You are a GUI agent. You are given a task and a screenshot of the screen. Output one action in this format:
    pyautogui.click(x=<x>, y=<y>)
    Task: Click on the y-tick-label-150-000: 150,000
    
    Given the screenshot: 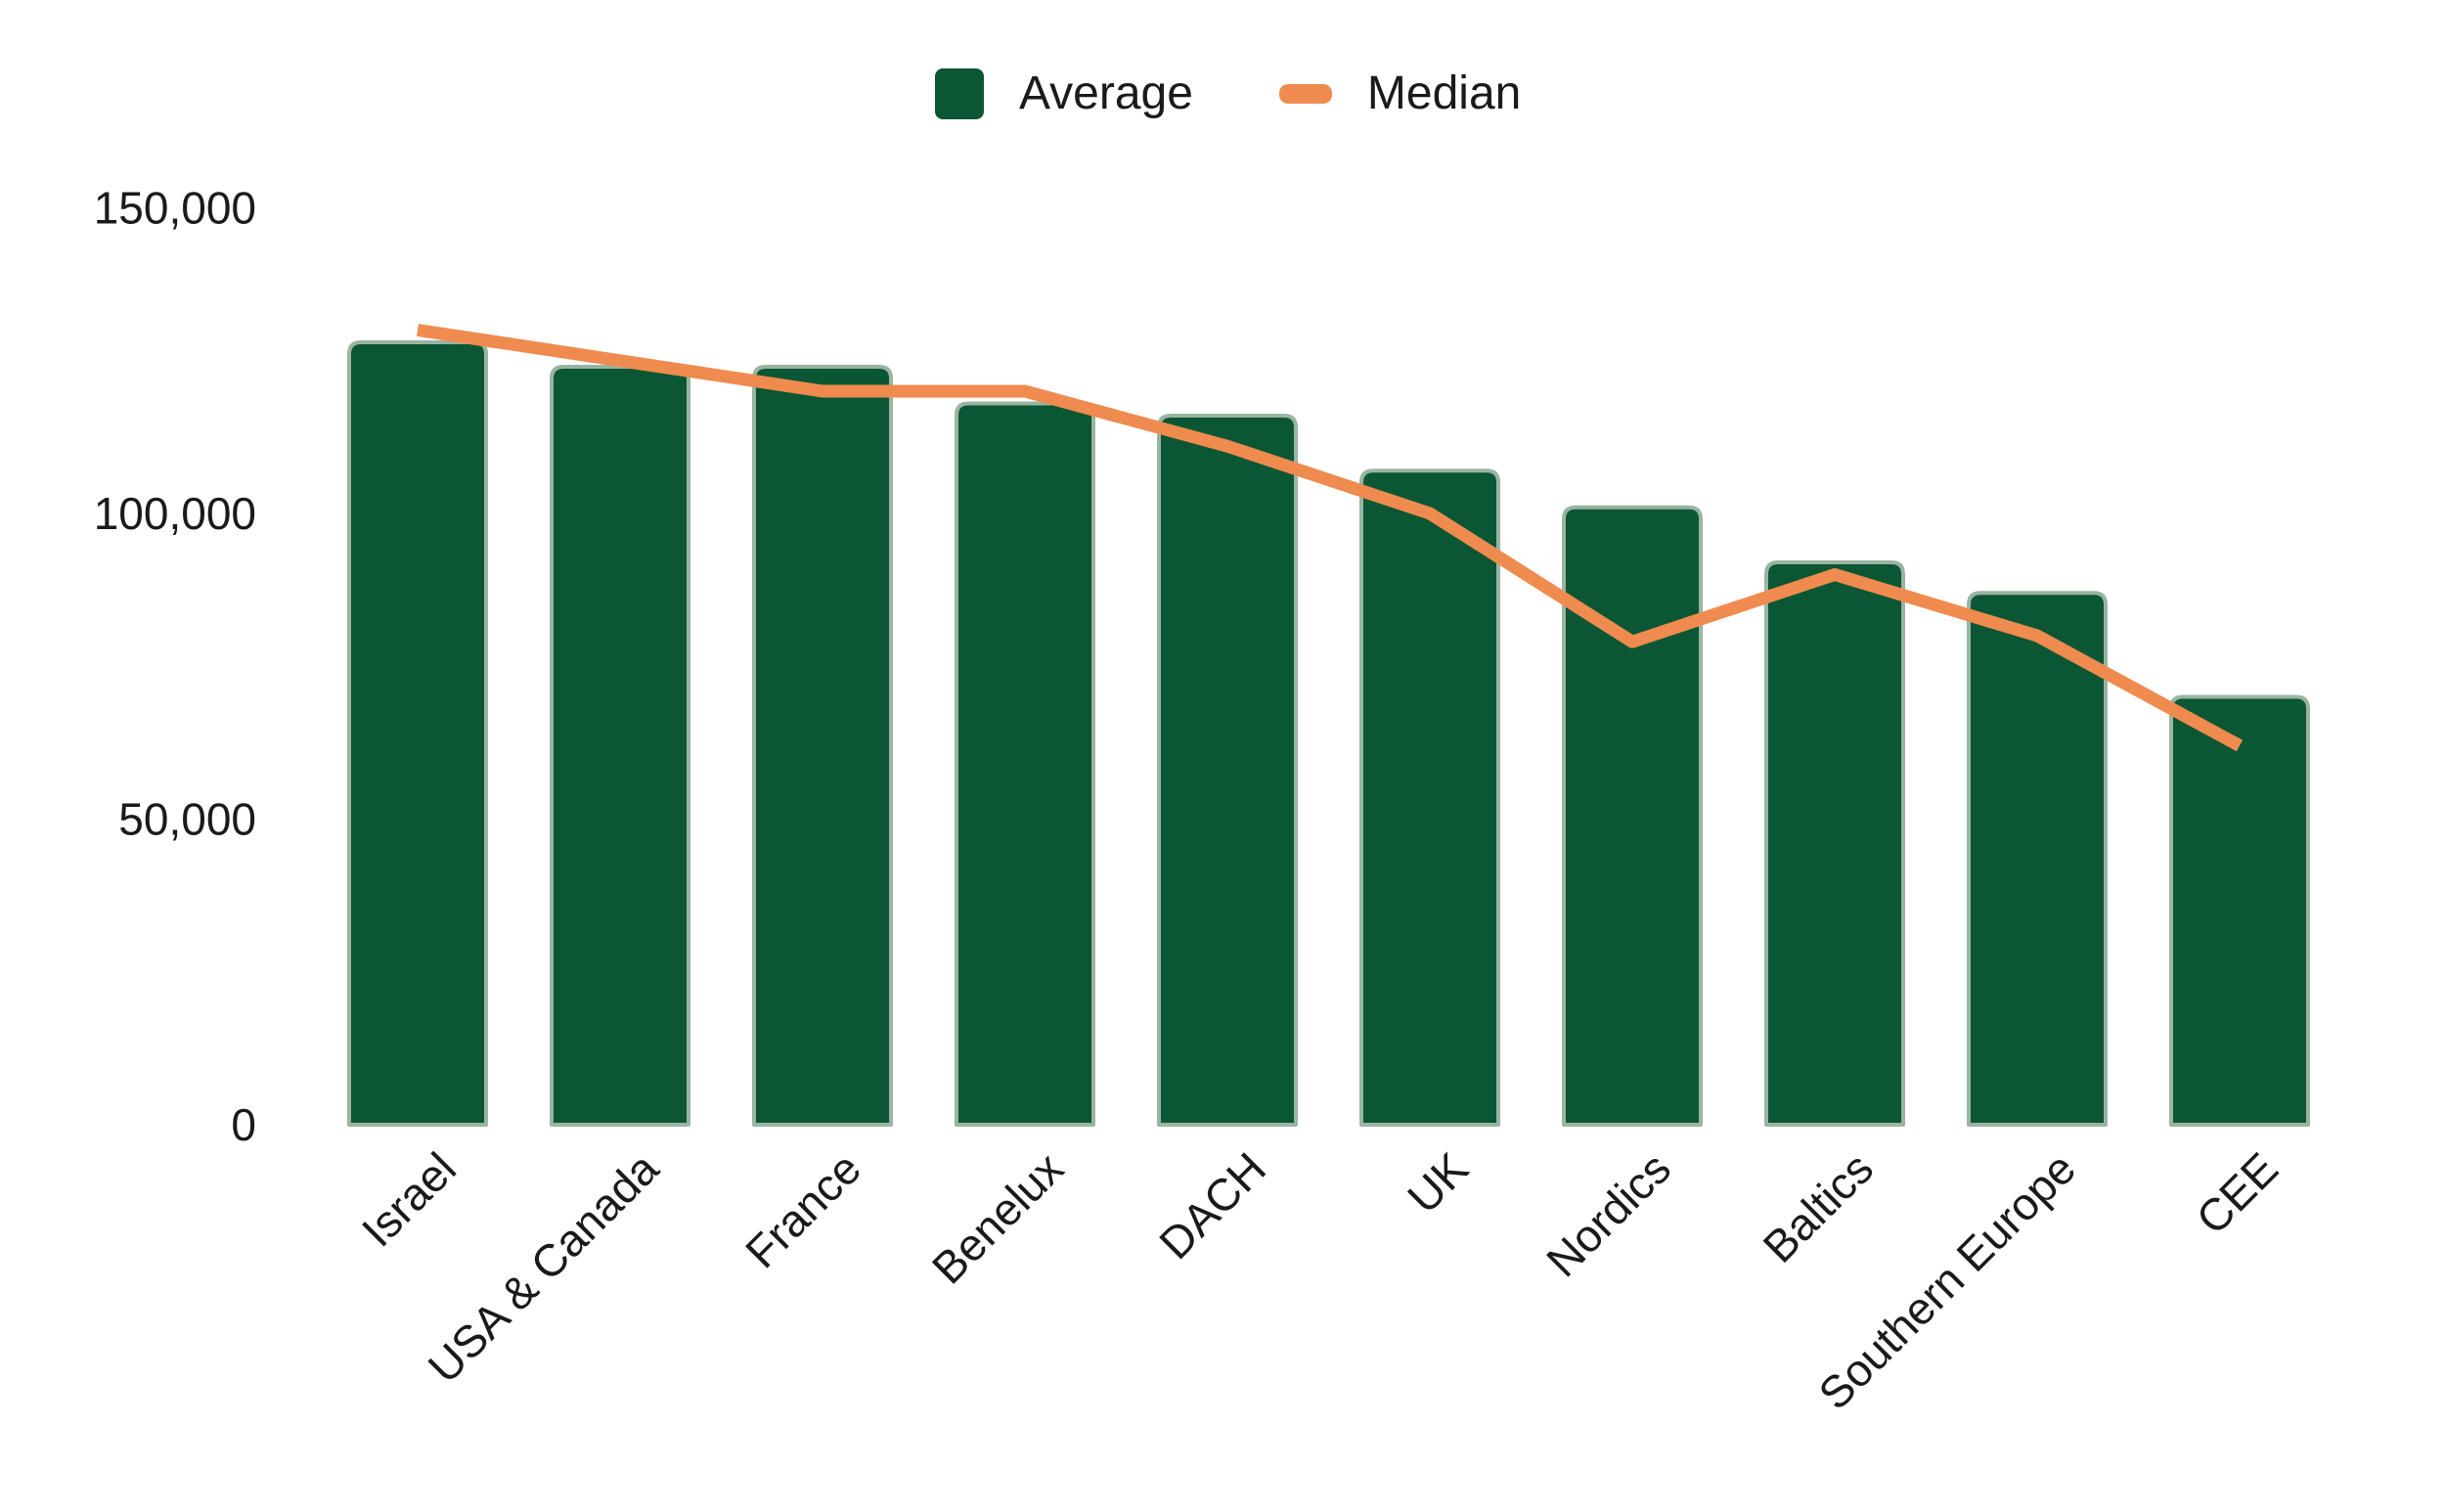 What is the action you would take?
    pyautogui.click(x=175, y=209)
    